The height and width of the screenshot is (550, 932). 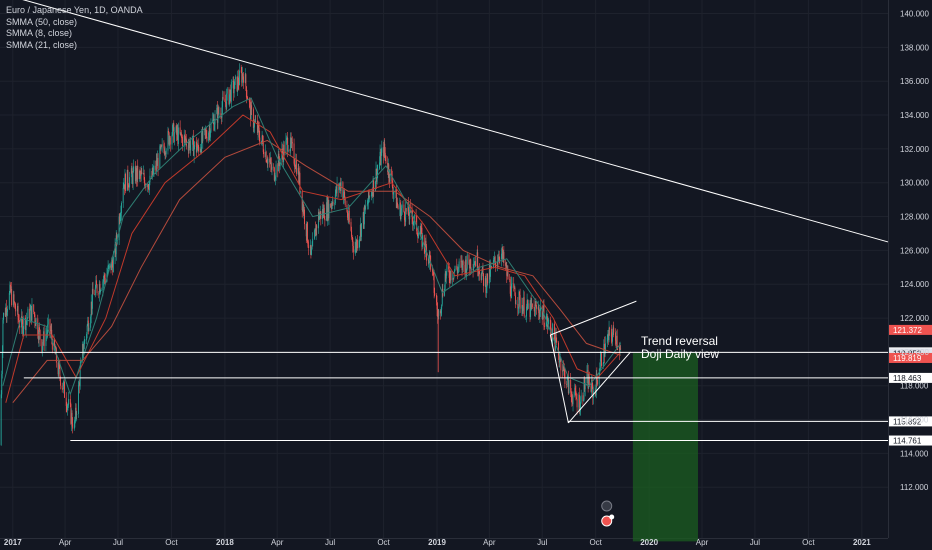 What do you see at coordinates (914, 250) in the screenshot?
I see `y-tick-label: 126.000` at bounding box center [914, 250].